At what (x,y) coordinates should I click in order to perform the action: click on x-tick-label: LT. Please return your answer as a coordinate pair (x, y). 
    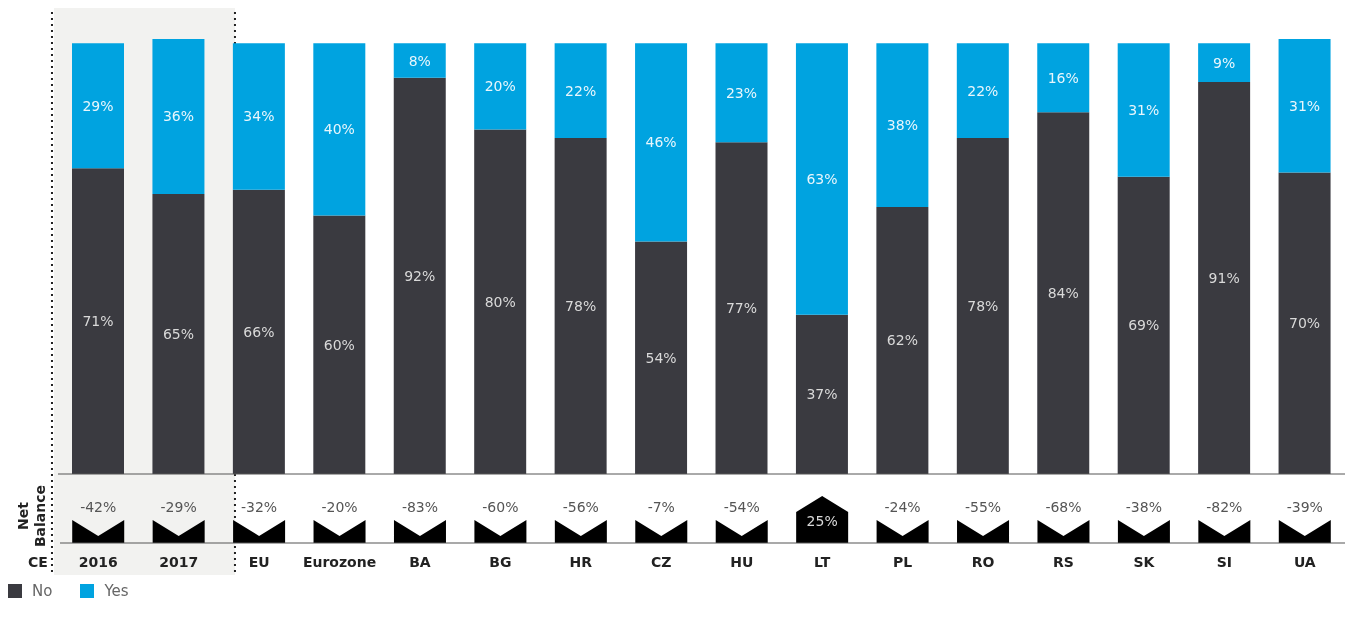
    Looking at the image, I should click on (822, 562).